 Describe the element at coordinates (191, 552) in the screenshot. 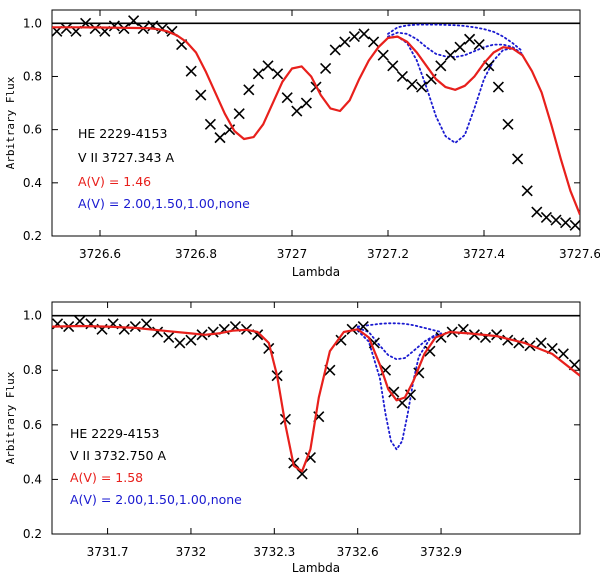

I see `x-tick-label: 3732` at that location.